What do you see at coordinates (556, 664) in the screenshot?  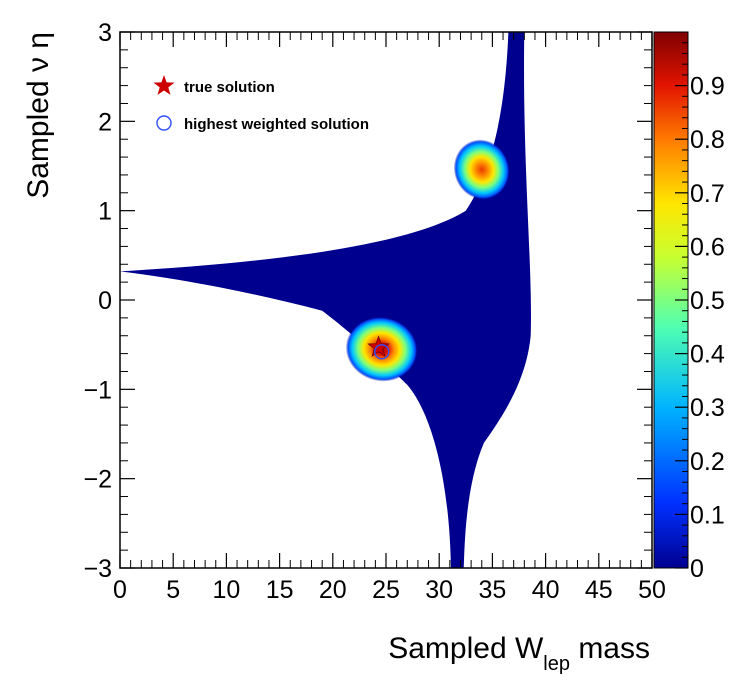 I see `x-axis-title-subscript: lep` at bounding box center [556, 664].